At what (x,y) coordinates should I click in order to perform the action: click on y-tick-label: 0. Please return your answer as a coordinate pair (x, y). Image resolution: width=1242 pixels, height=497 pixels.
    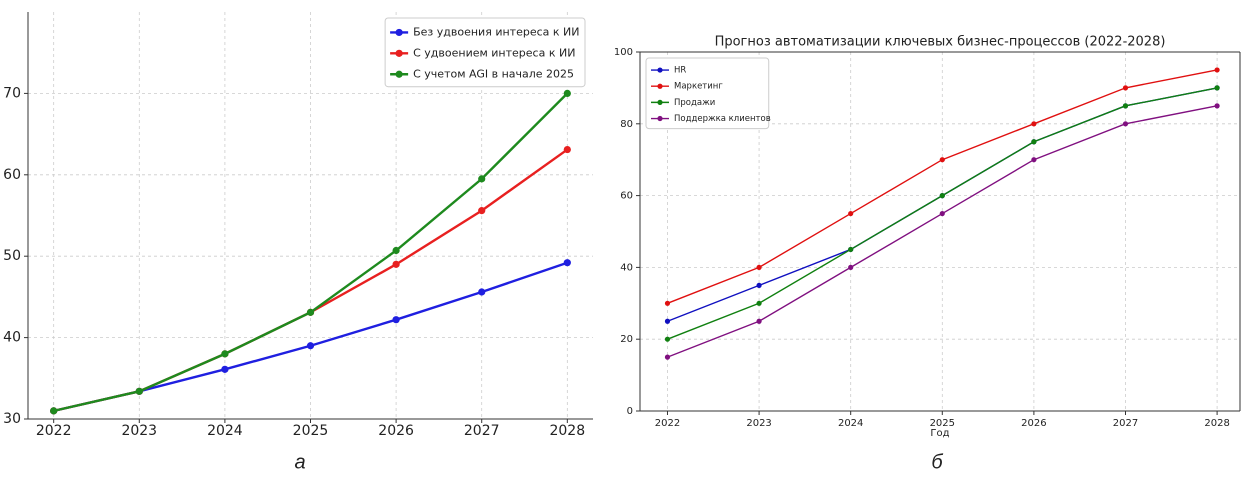
    Looking at the image, I should click on (630, 411).